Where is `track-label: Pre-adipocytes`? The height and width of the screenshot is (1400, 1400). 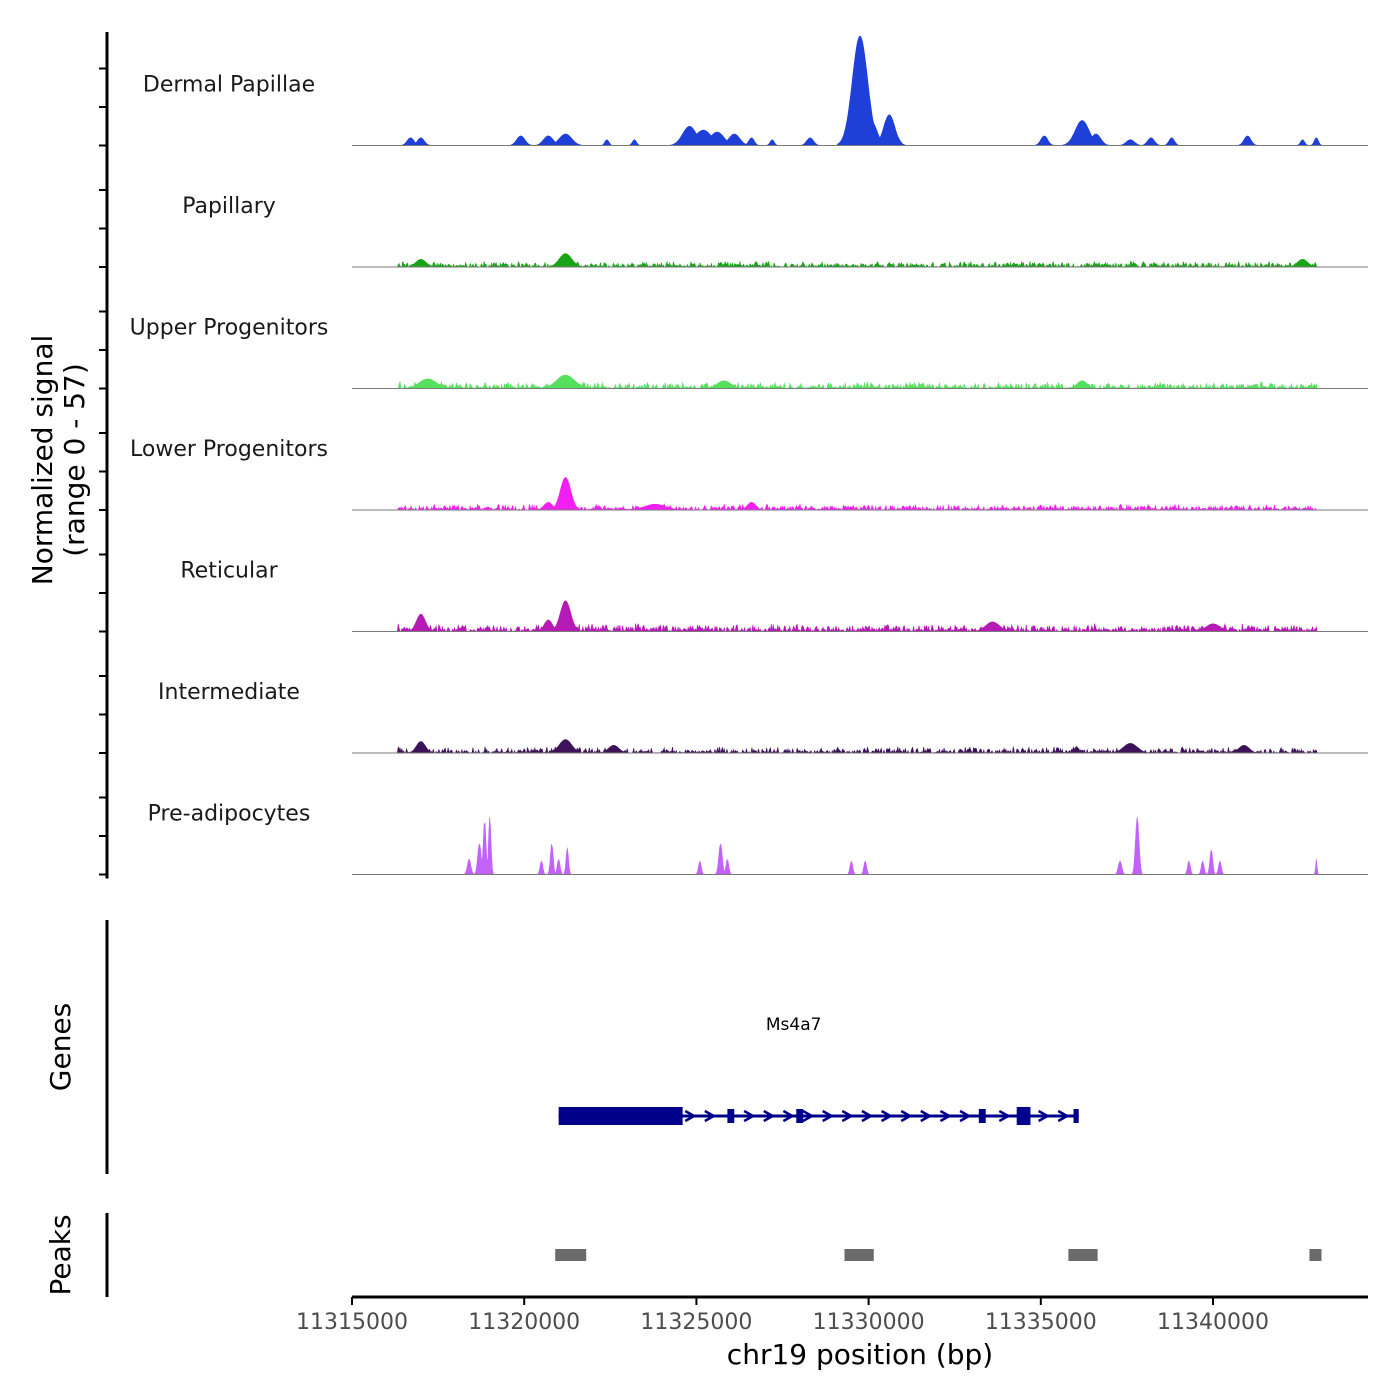
track-label: Pre-adipocytes is located at coordinates (229, 814).